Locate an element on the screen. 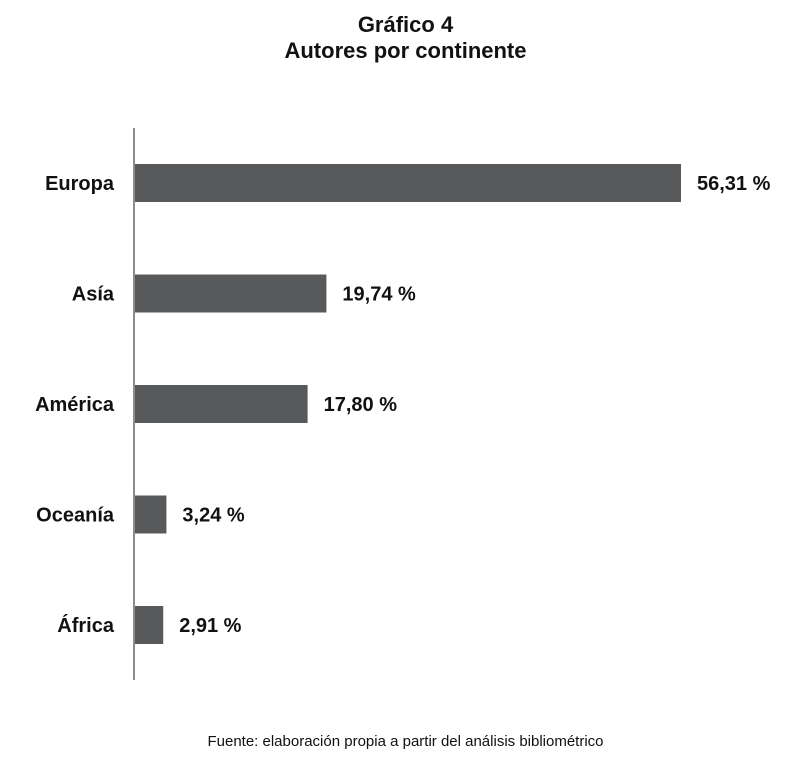 The image size is (811, 770). chart-subtitle: Autores por continente is located at coordinates (405, 50).